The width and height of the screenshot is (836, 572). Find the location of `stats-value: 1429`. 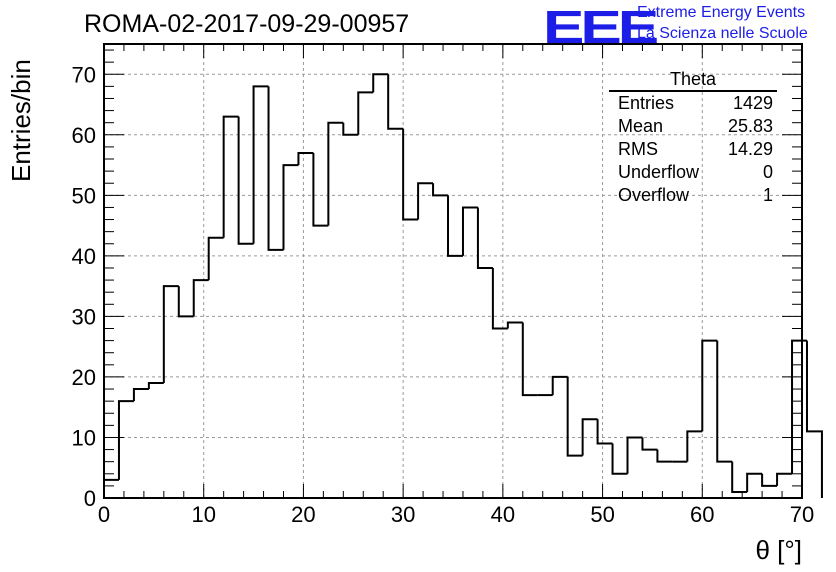

stats-value: 1429 is located at coordinates (752, 103).